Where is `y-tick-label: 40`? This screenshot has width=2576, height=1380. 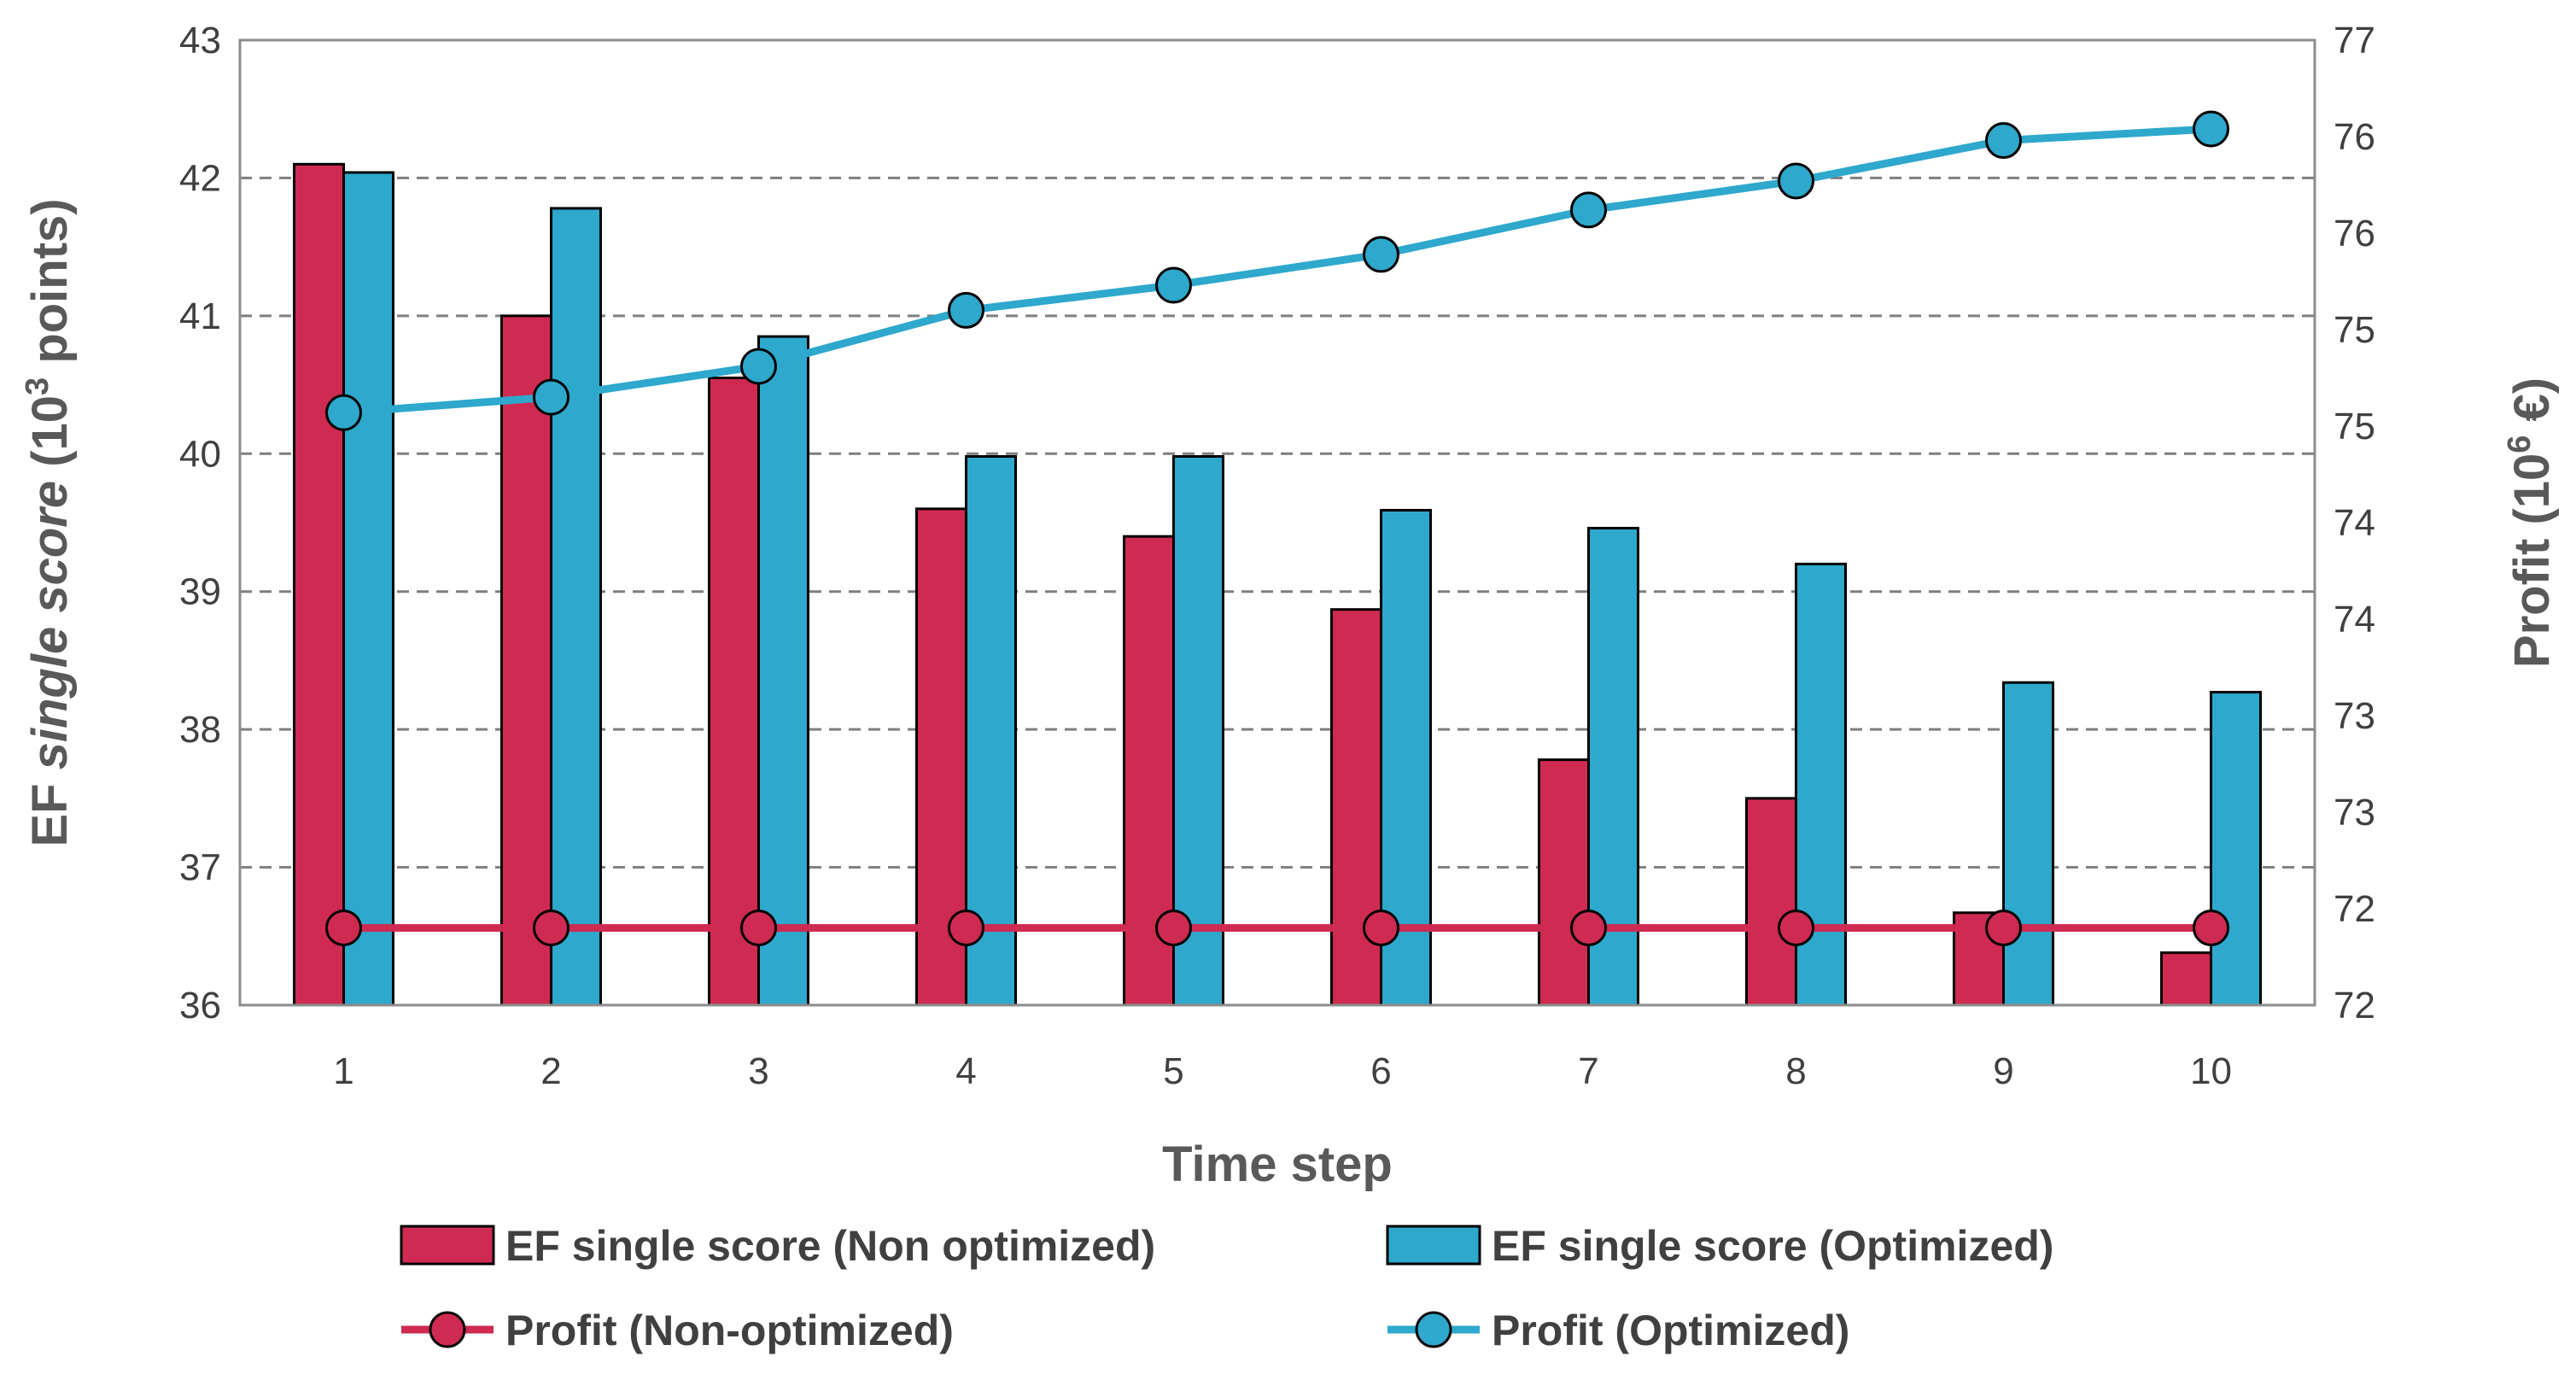 y-tick-label: 40 is located at coordinates (200, 454).